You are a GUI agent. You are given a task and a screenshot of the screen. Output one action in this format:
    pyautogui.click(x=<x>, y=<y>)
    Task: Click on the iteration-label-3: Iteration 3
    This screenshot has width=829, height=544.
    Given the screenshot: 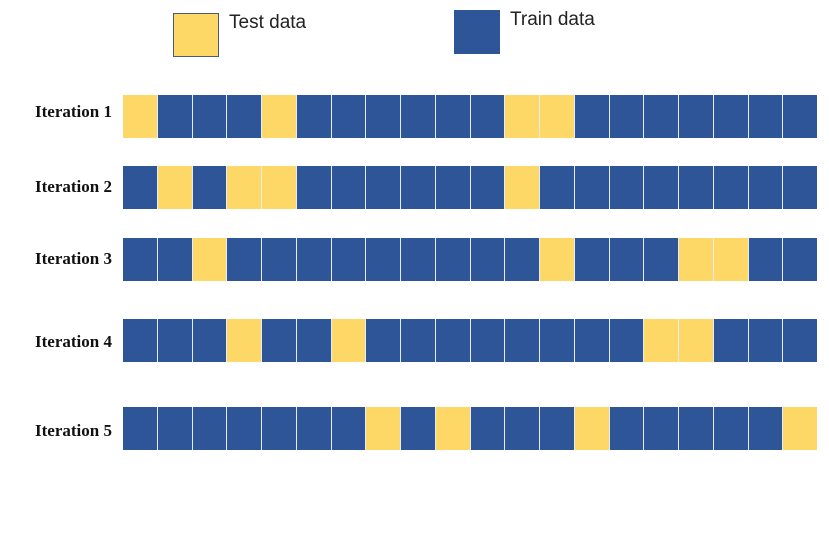 What is the action you would take?
    pyautogui.click(x=73, y=258)
    